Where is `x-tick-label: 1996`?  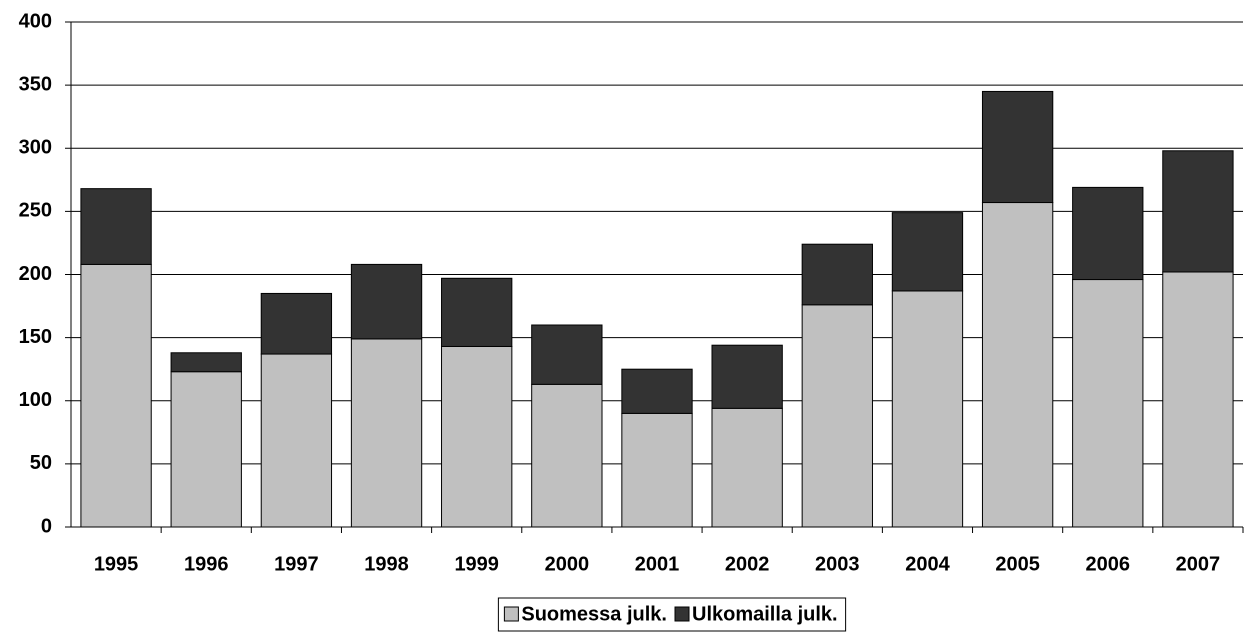 x-tick-label: 1996 is located at coordinates (206, 564).